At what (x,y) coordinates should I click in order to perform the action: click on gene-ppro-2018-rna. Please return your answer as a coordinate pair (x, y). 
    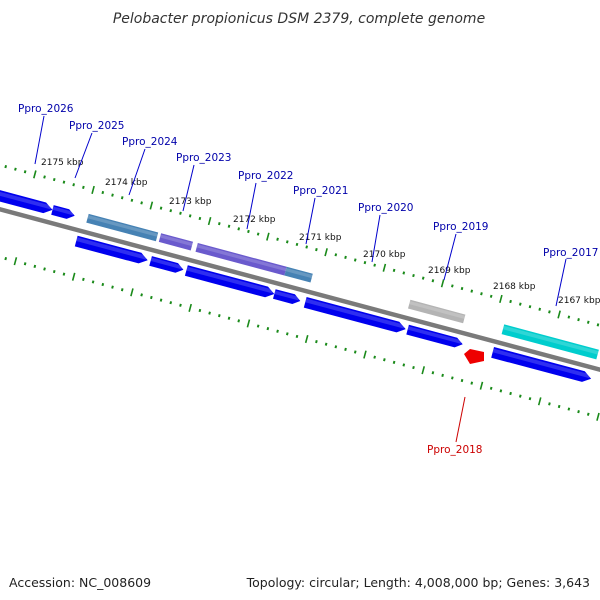
    Looking at the image, I should click on (474, 356).